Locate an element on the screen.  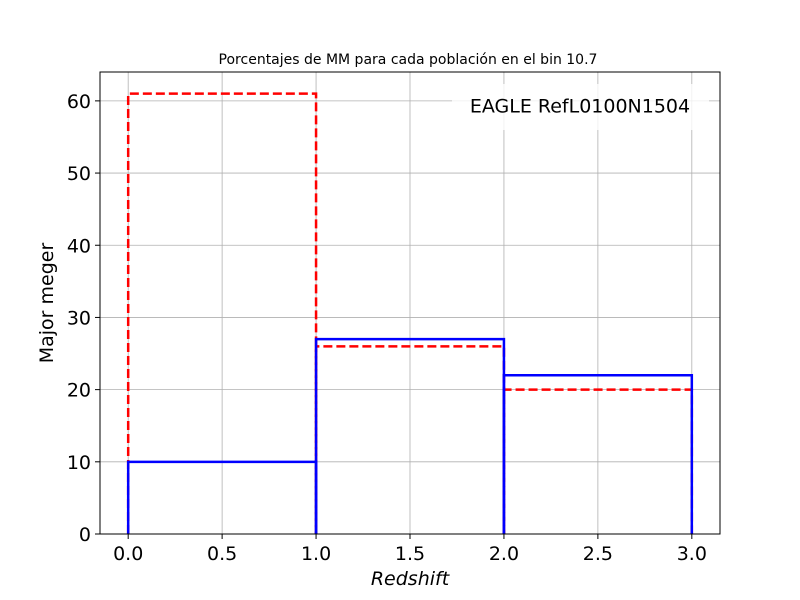
x-tick-label: 0.0 is located at coordinates (128, 554).